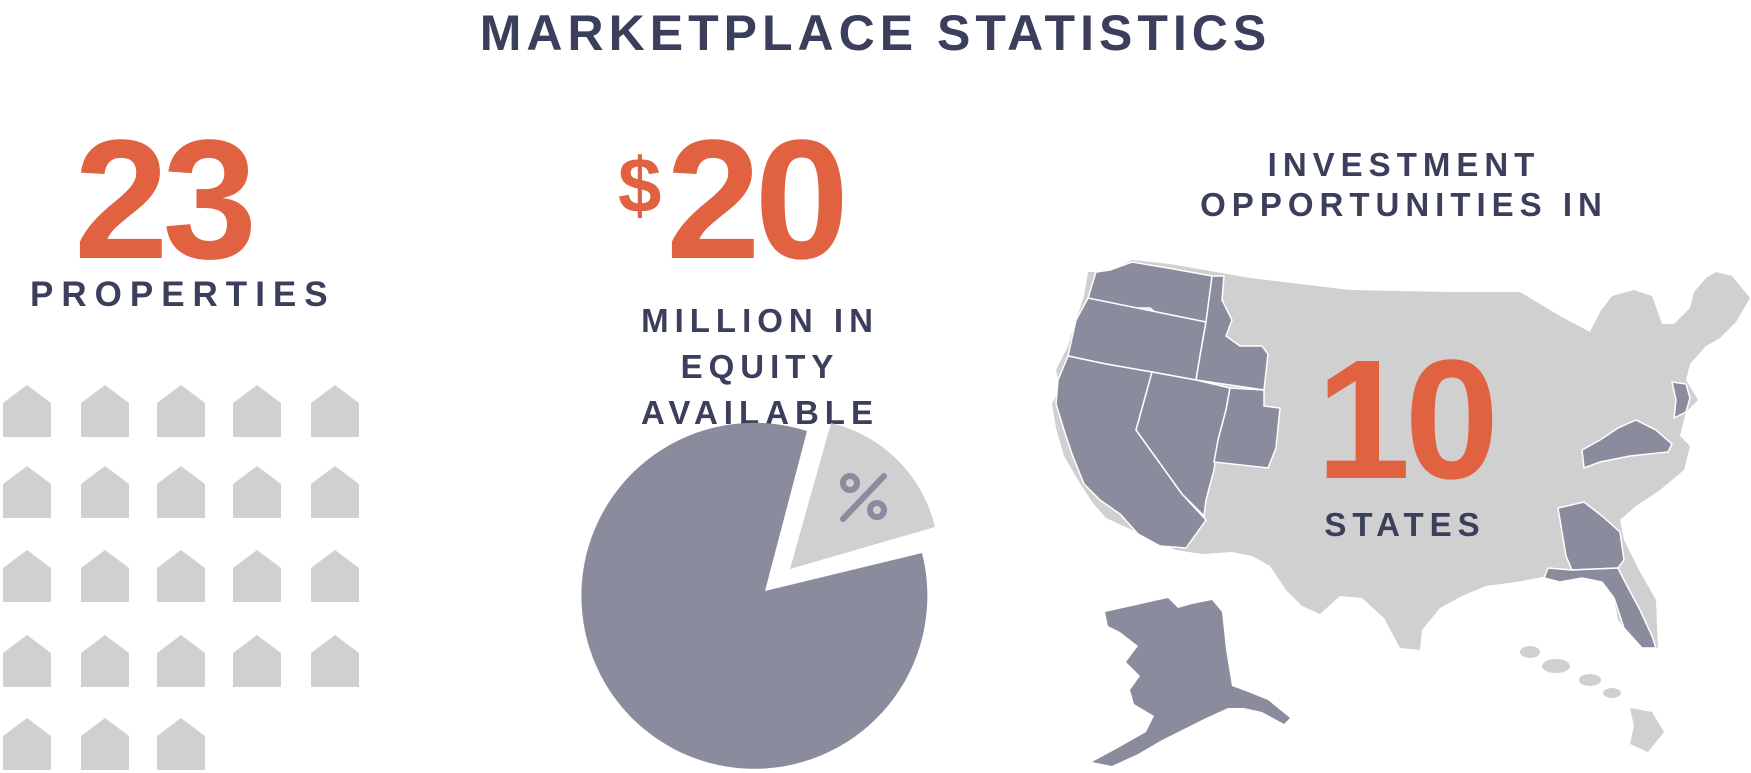  Describe the element at coordinates (1627, 444) in the screenshot. I see `map-virginia` at that location.